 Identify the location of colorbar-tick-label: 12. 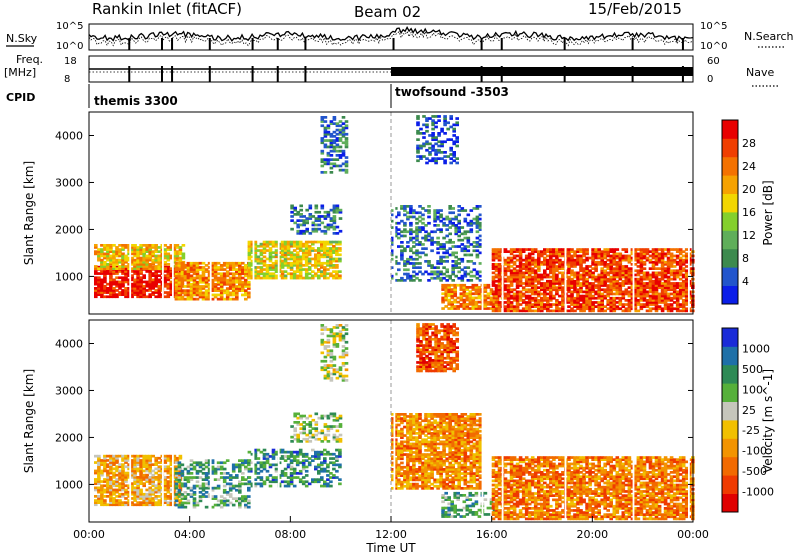
(749, 235).